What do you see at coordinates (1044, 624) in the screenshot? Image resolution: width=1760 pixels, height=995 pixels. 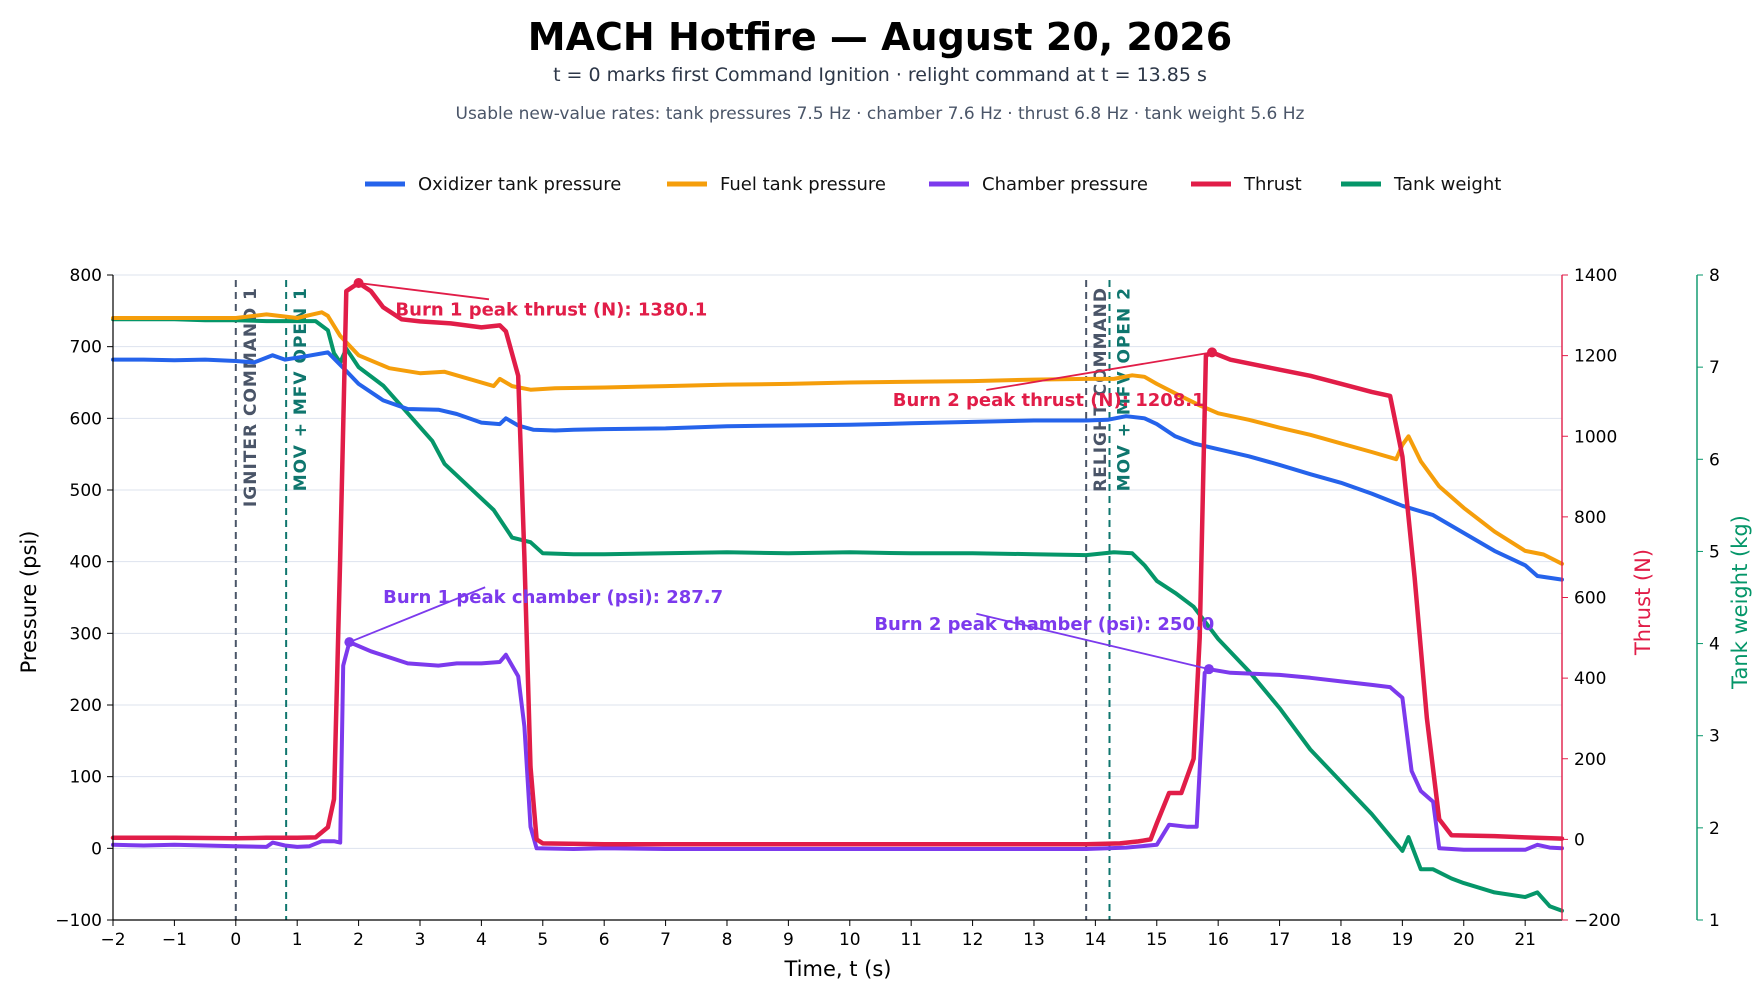 I see `annotation-label-3: Burn 2 peak chamber (psi): 250.0` at bounding box center [1044, 624].